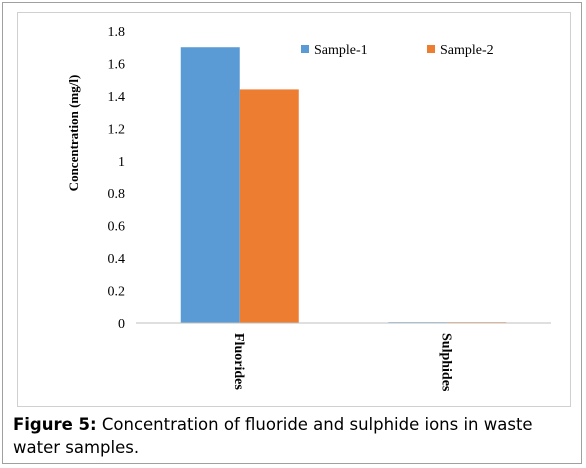 The height and width of the screenshot is (468, 586). What do you see at coordinates (117, 227) in the screenshot?
I see `y-tick-label: 0.6` at bounding box center [117, 227].